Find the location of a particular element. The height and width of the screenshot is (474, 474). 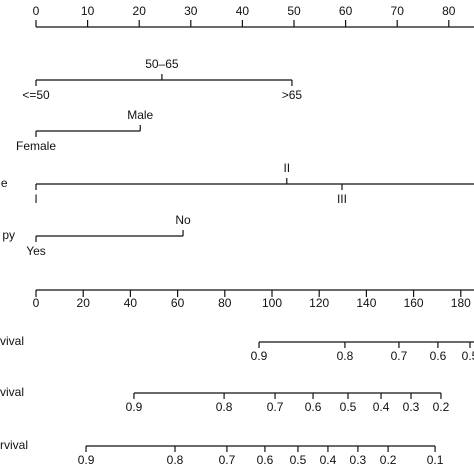

level-label: Male is located at coordinates (140, 115).